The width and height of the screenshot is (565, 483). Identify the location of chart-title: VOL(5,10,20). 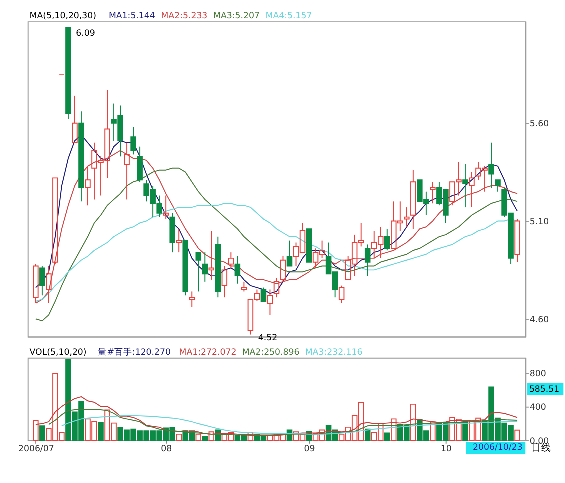
(58, 353).